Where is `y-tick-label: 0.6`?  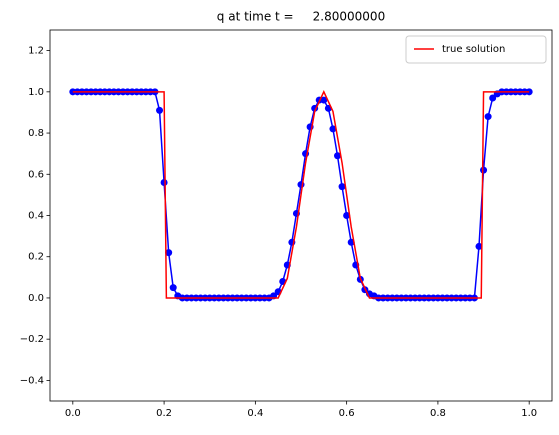
y-tick-label: 0.6 is located at coordinates (36, 174).